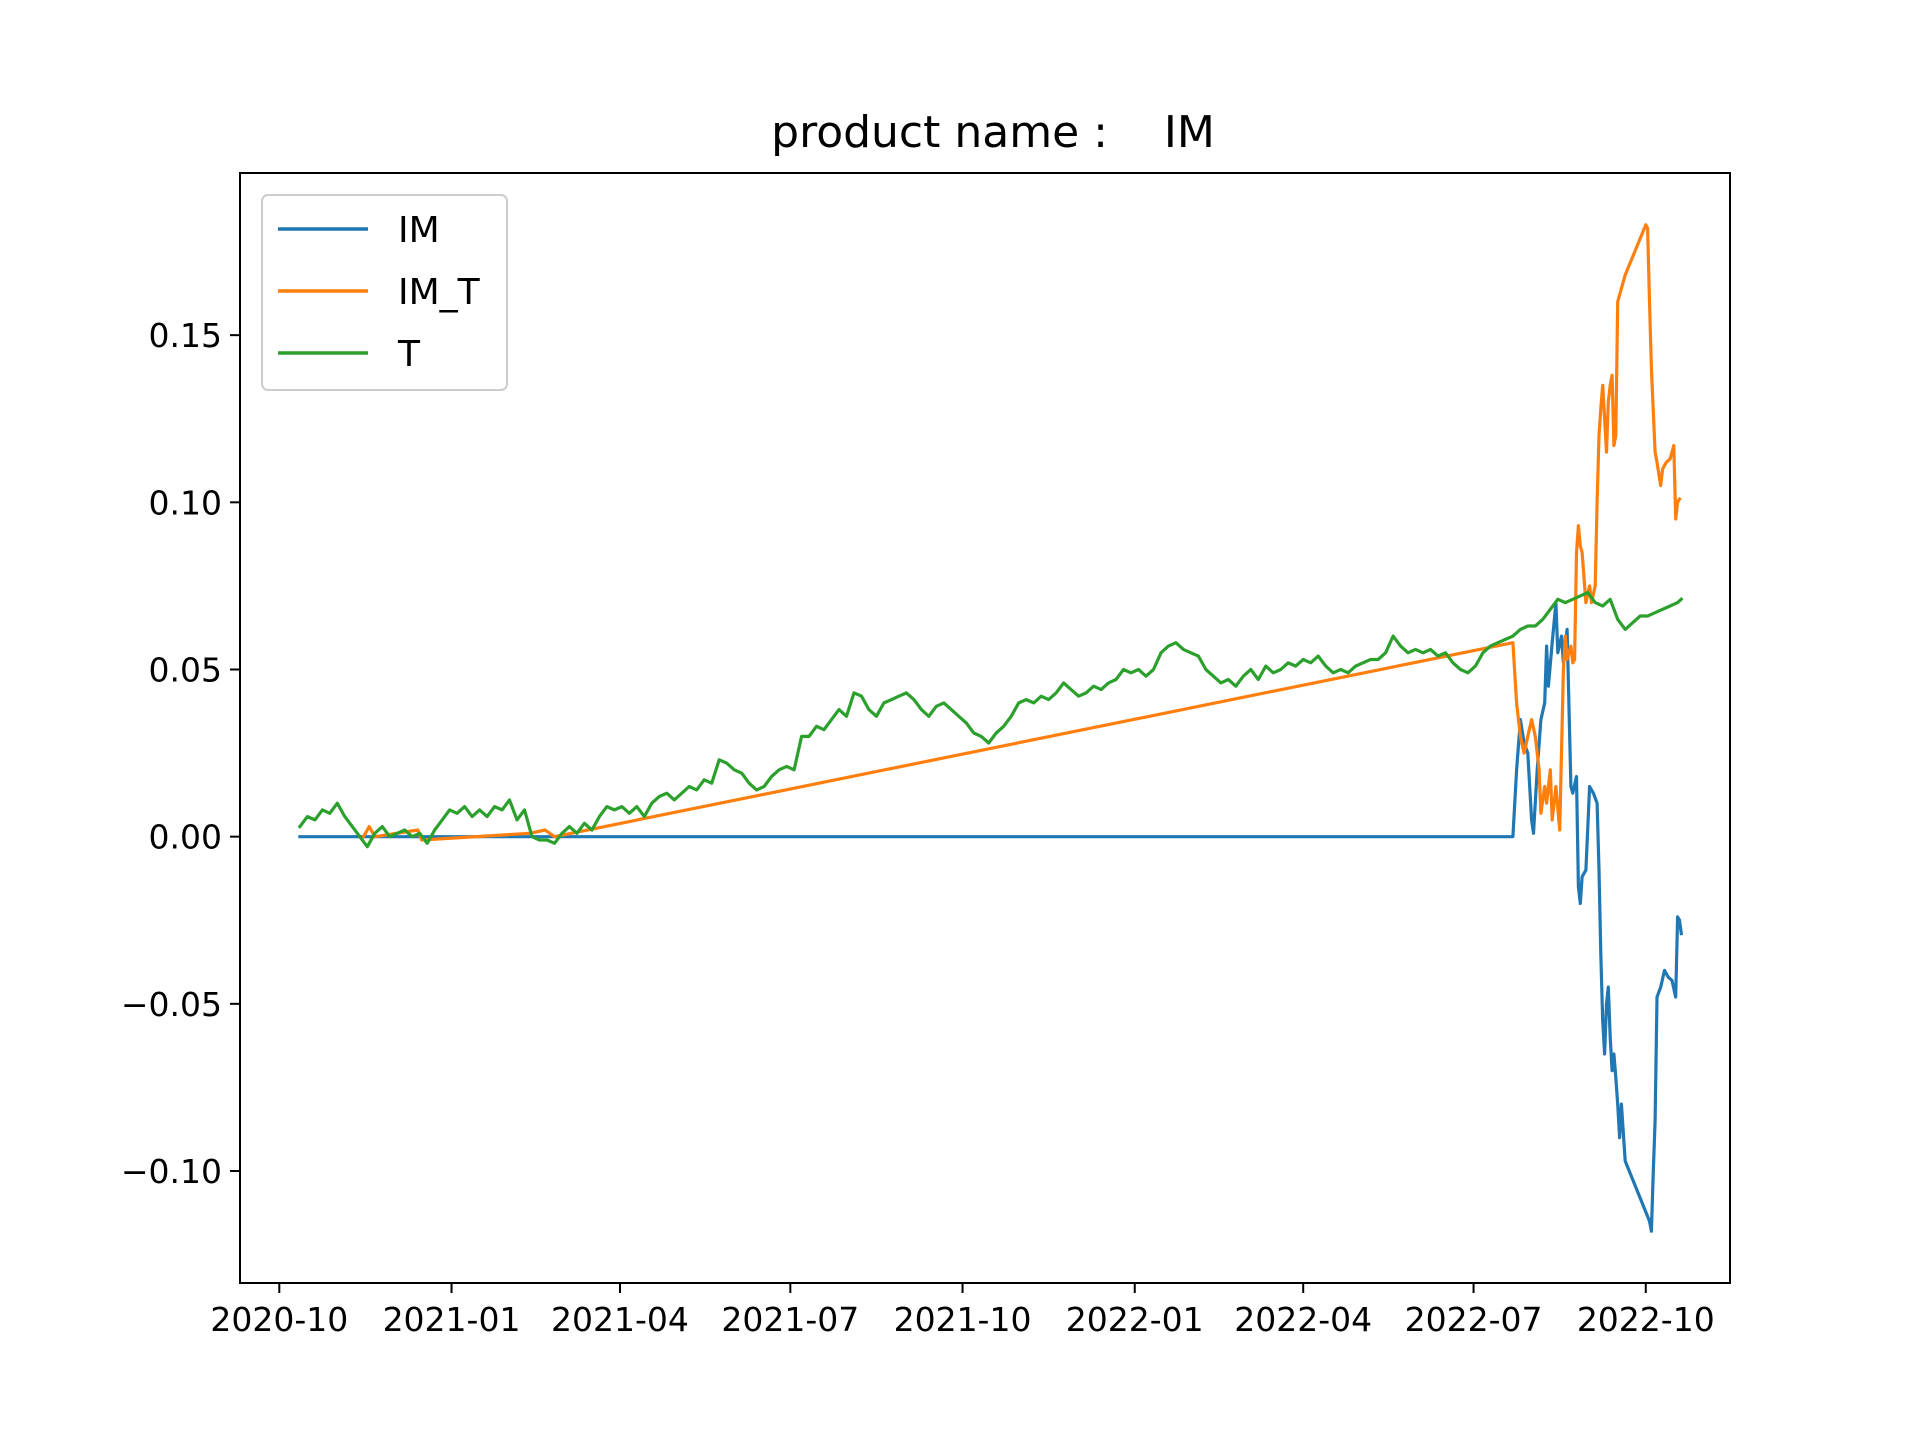  I want to click on legend-box, so click(384, 292).